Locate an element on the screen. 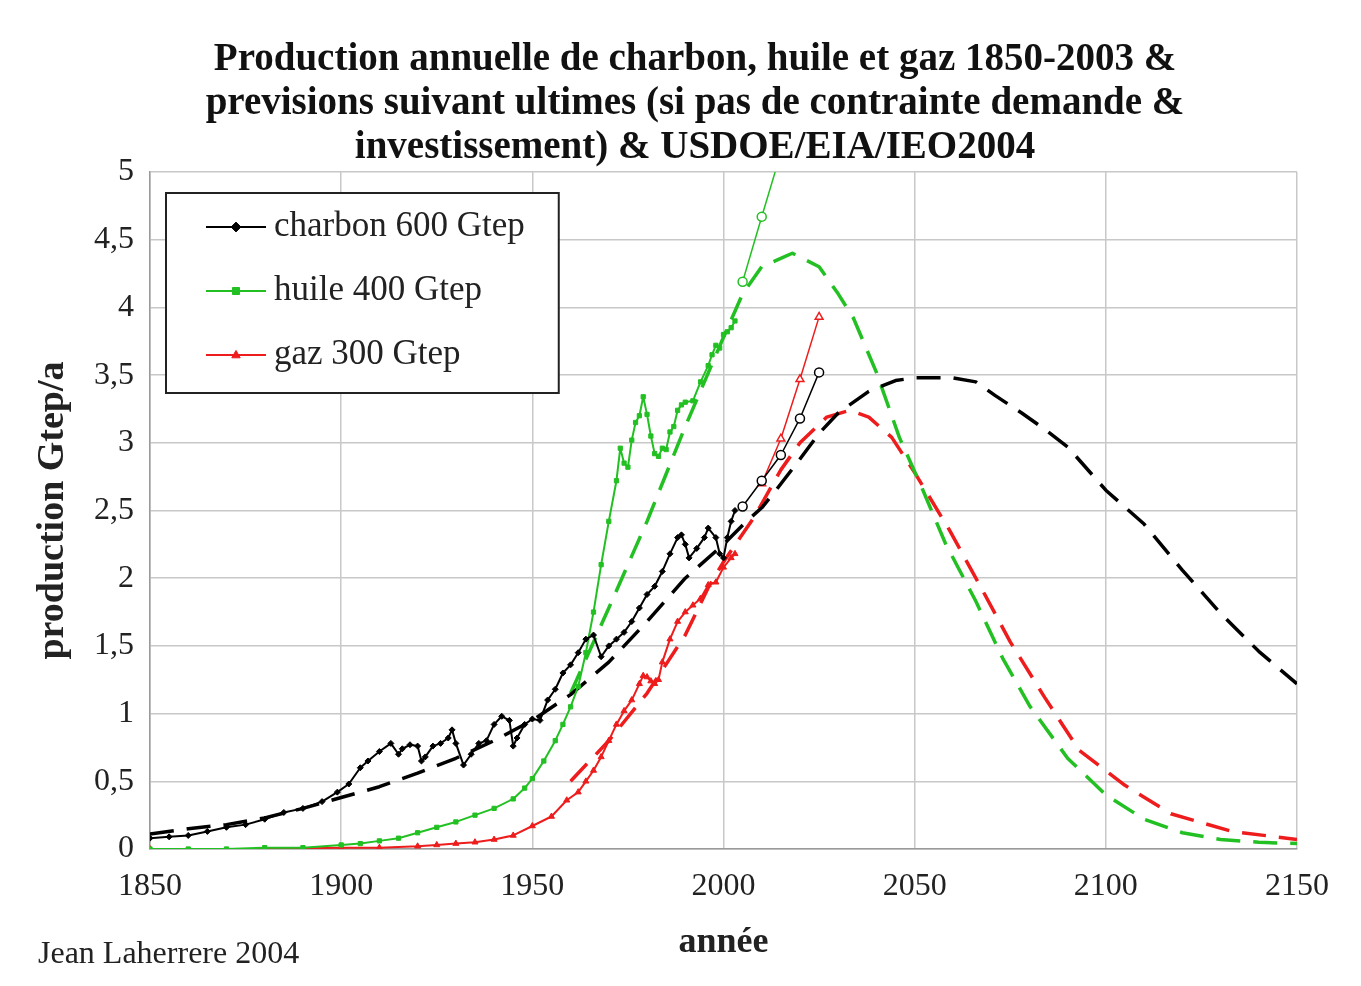 This screenshot has width=1361, height=986. y-tick-label: 4,5 is located at coordinates (114, 237).